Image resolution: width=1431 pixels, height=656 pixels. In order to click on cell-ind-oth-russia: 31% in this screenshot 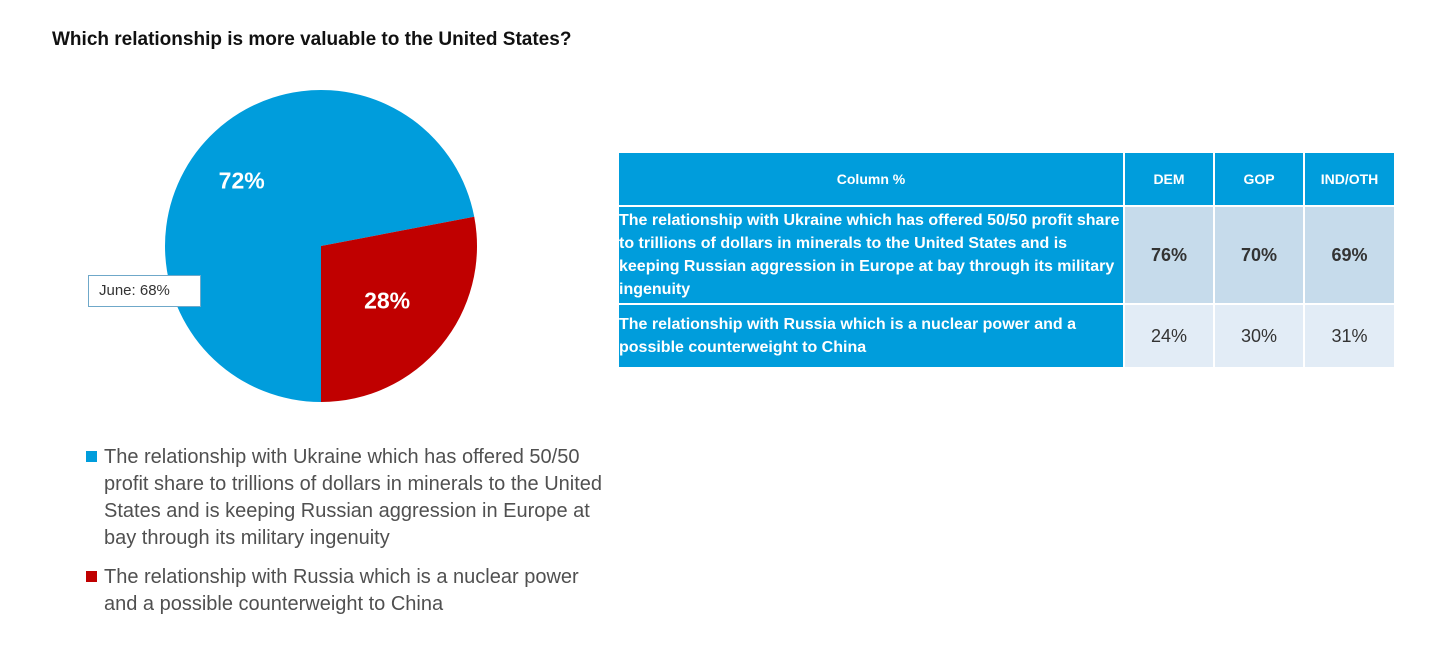, I will do `click(1349, 336)`.